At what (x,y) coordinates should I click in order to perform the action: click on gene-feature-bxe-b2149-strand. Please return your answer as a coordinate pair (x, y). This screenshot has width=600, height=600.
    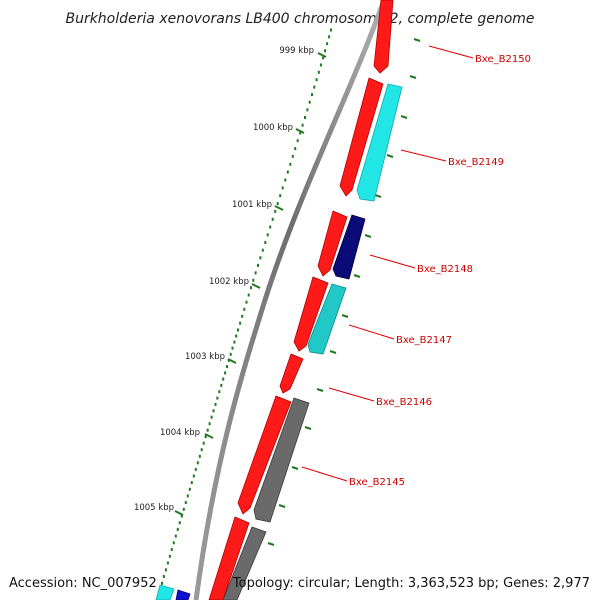
    Looking at the image, I should click on (361, 137).